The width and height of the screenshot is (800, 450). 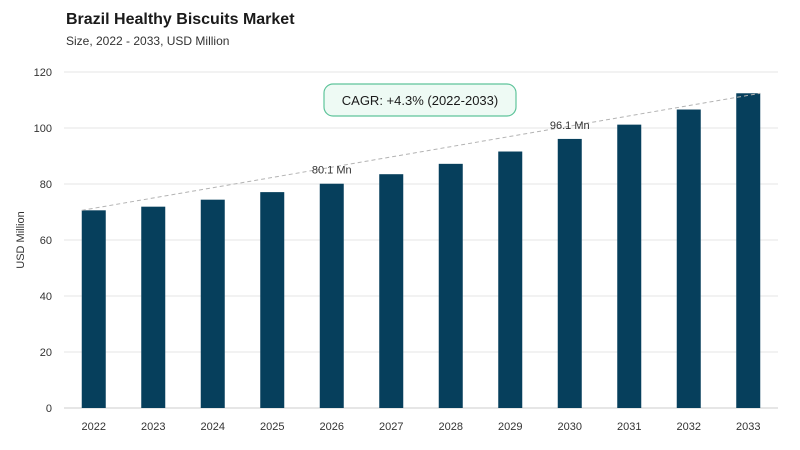 I want to click on bar-2028, so click(x=450, y=285).